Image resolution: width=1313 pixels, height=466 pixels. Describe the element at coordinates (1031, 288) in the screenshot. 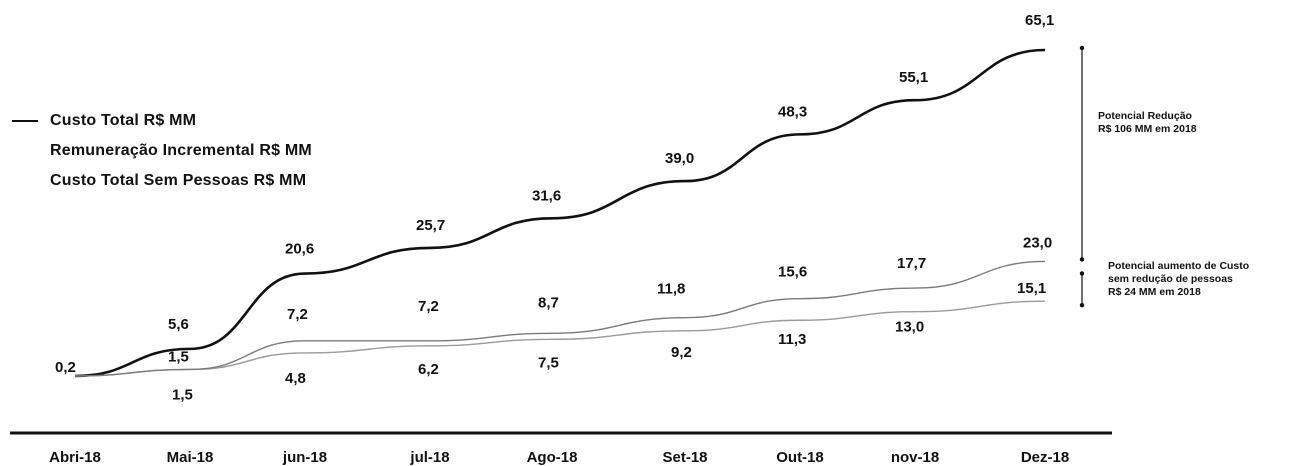

I see `data-label-remuneracao: 15,1` at that location.